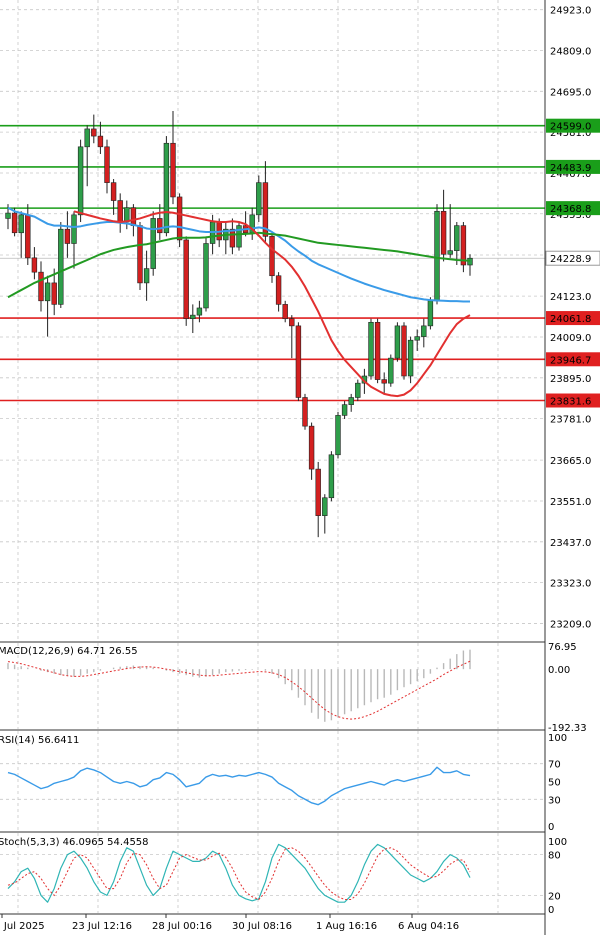 This screenshot has height=935, width=600. I want to click on stoch-series, so click(239, 873).